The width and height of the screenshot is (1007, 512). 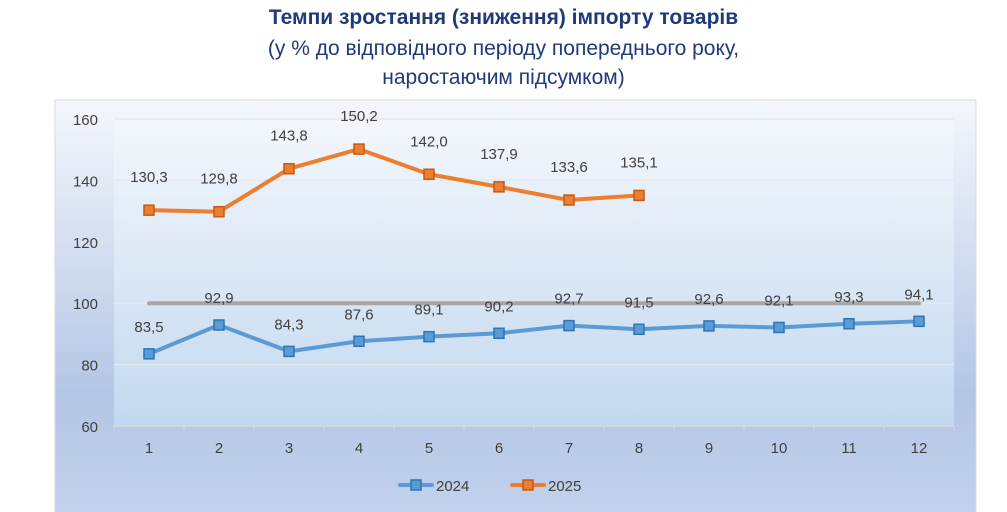 I want to click on x-tick-label: 12, so click(x=919, y=448).